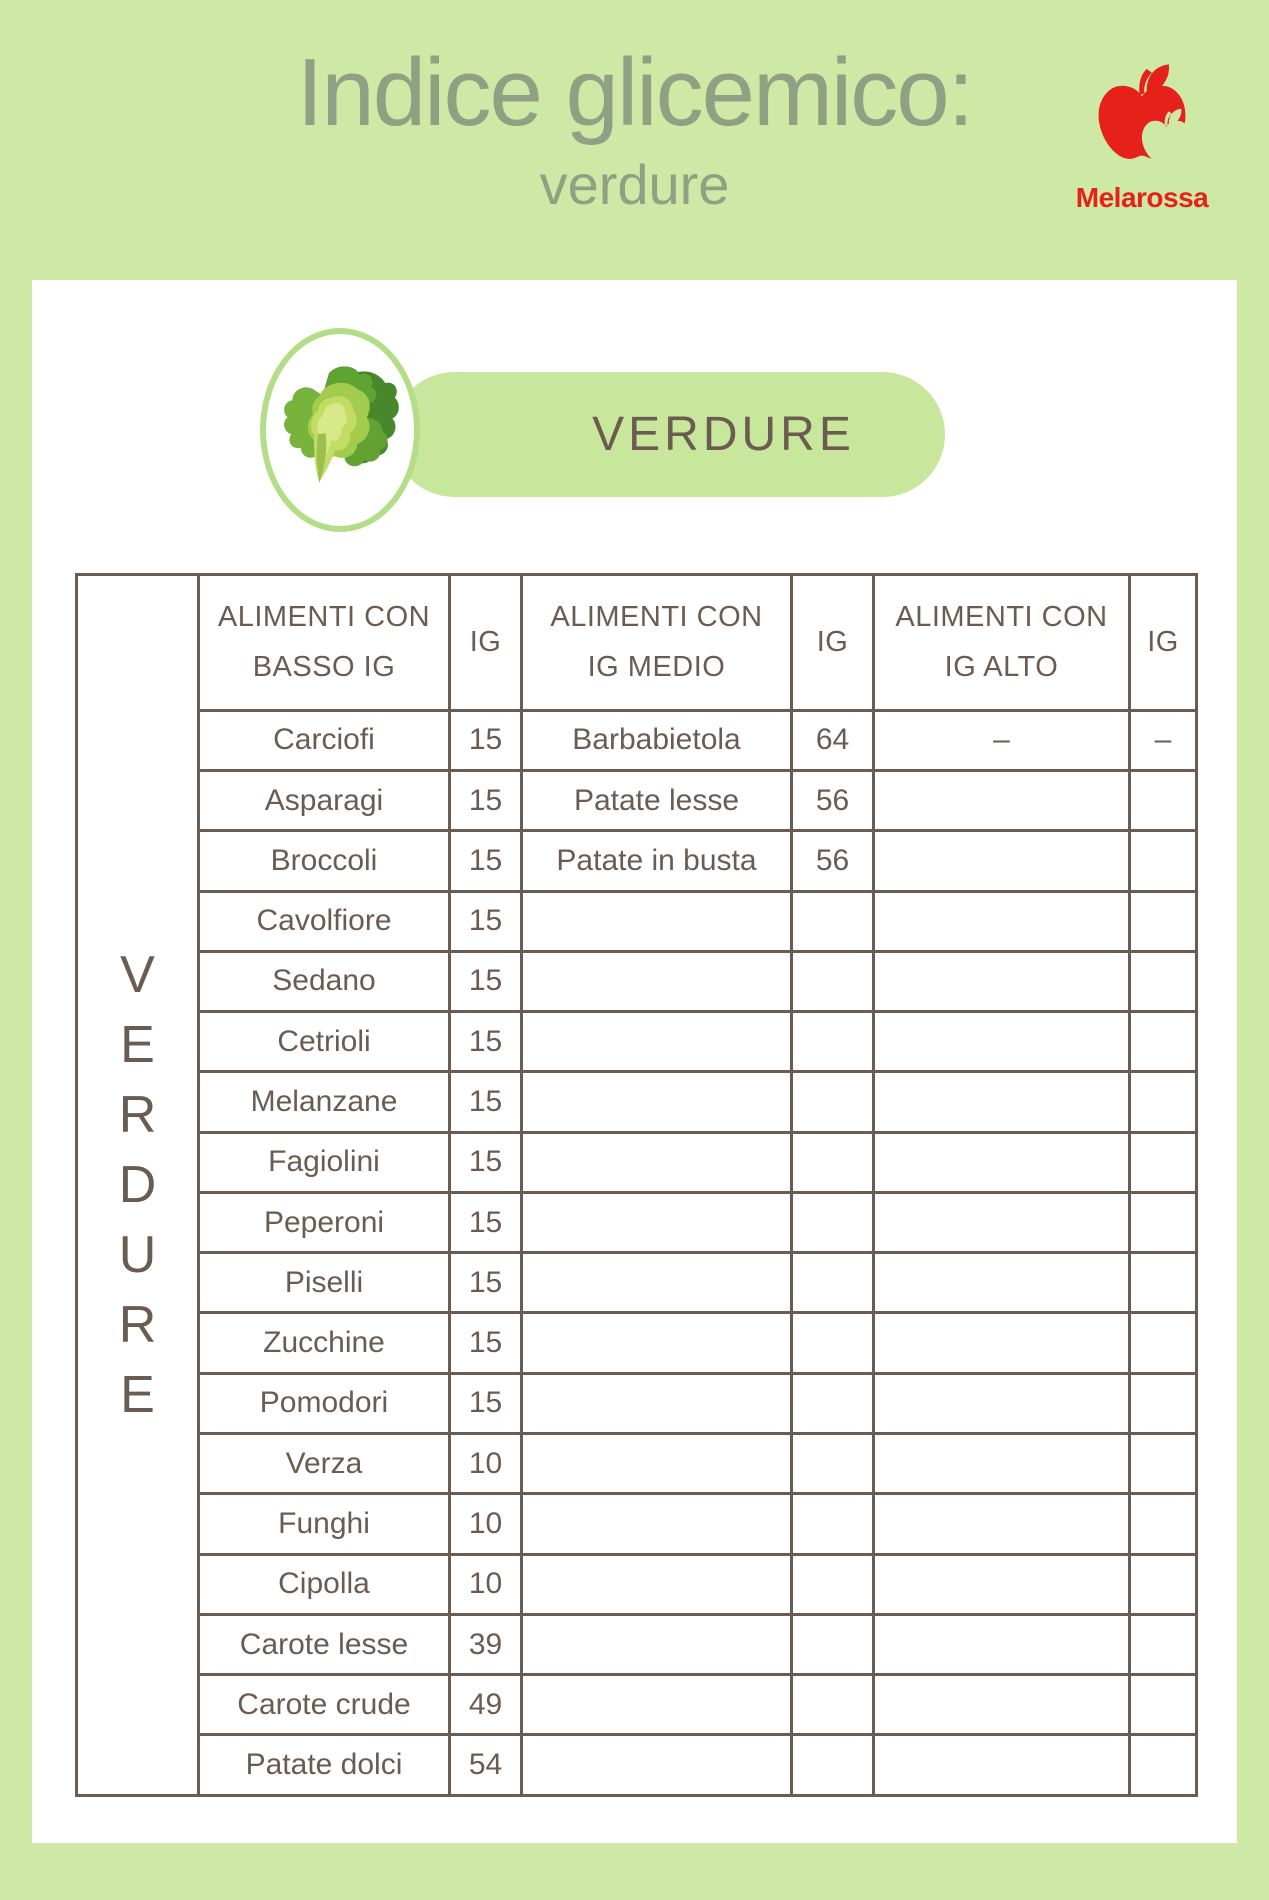 This screenshot has width=1269, height=1900. I want to click on category-badge, so click(340, 430).